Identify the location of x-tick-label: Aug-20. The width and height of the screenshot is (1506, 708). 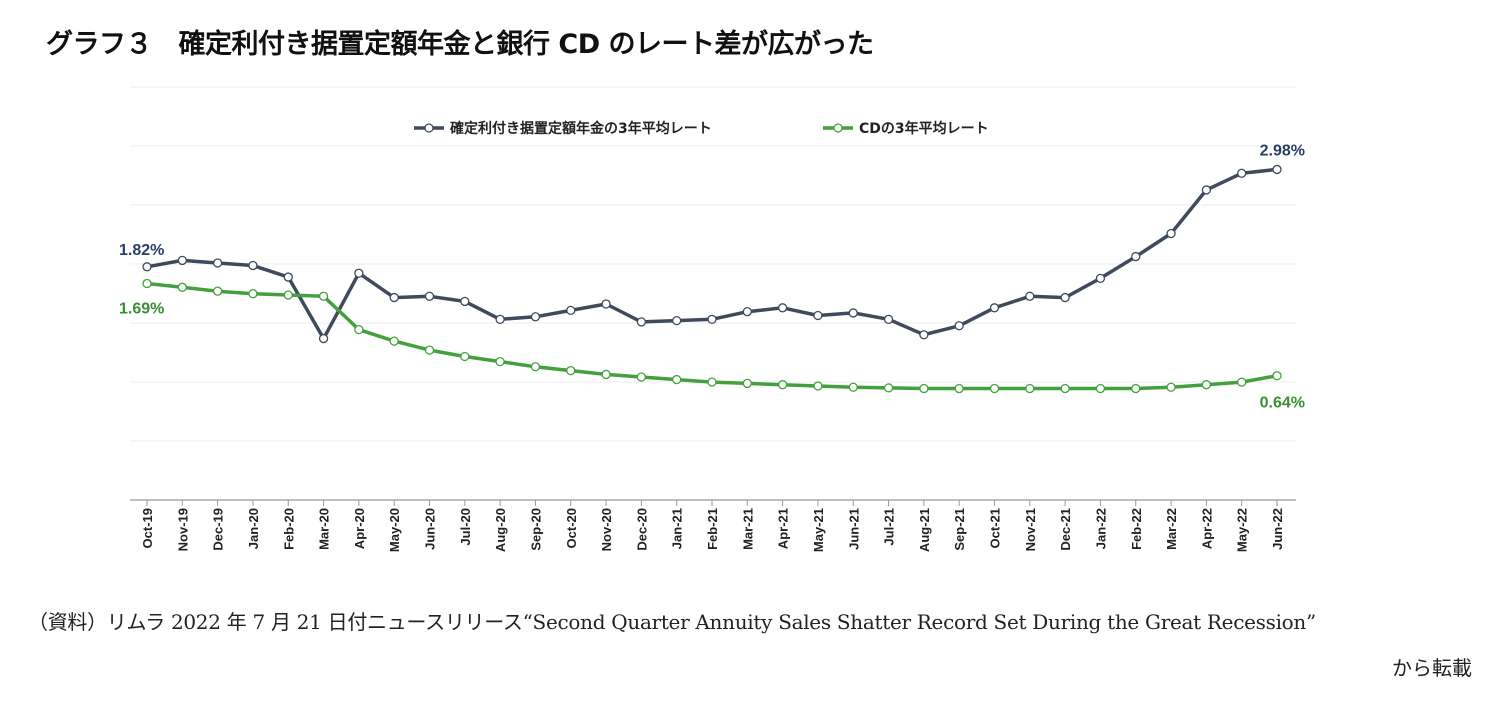
(500, 530).